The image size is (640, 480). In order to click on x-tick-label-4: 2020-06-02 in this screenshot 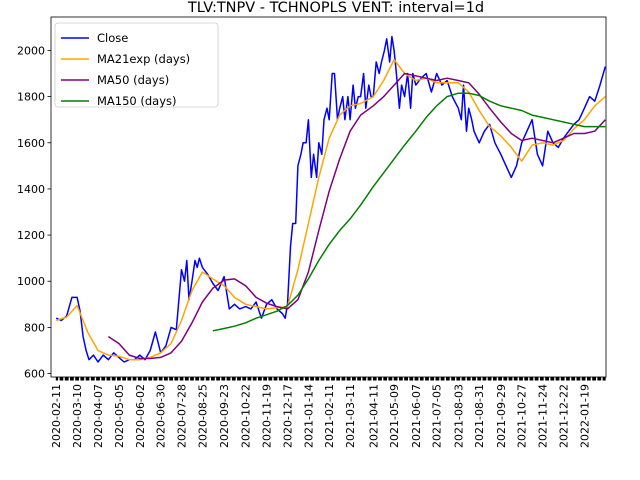, I will do `click(140, 416)`.